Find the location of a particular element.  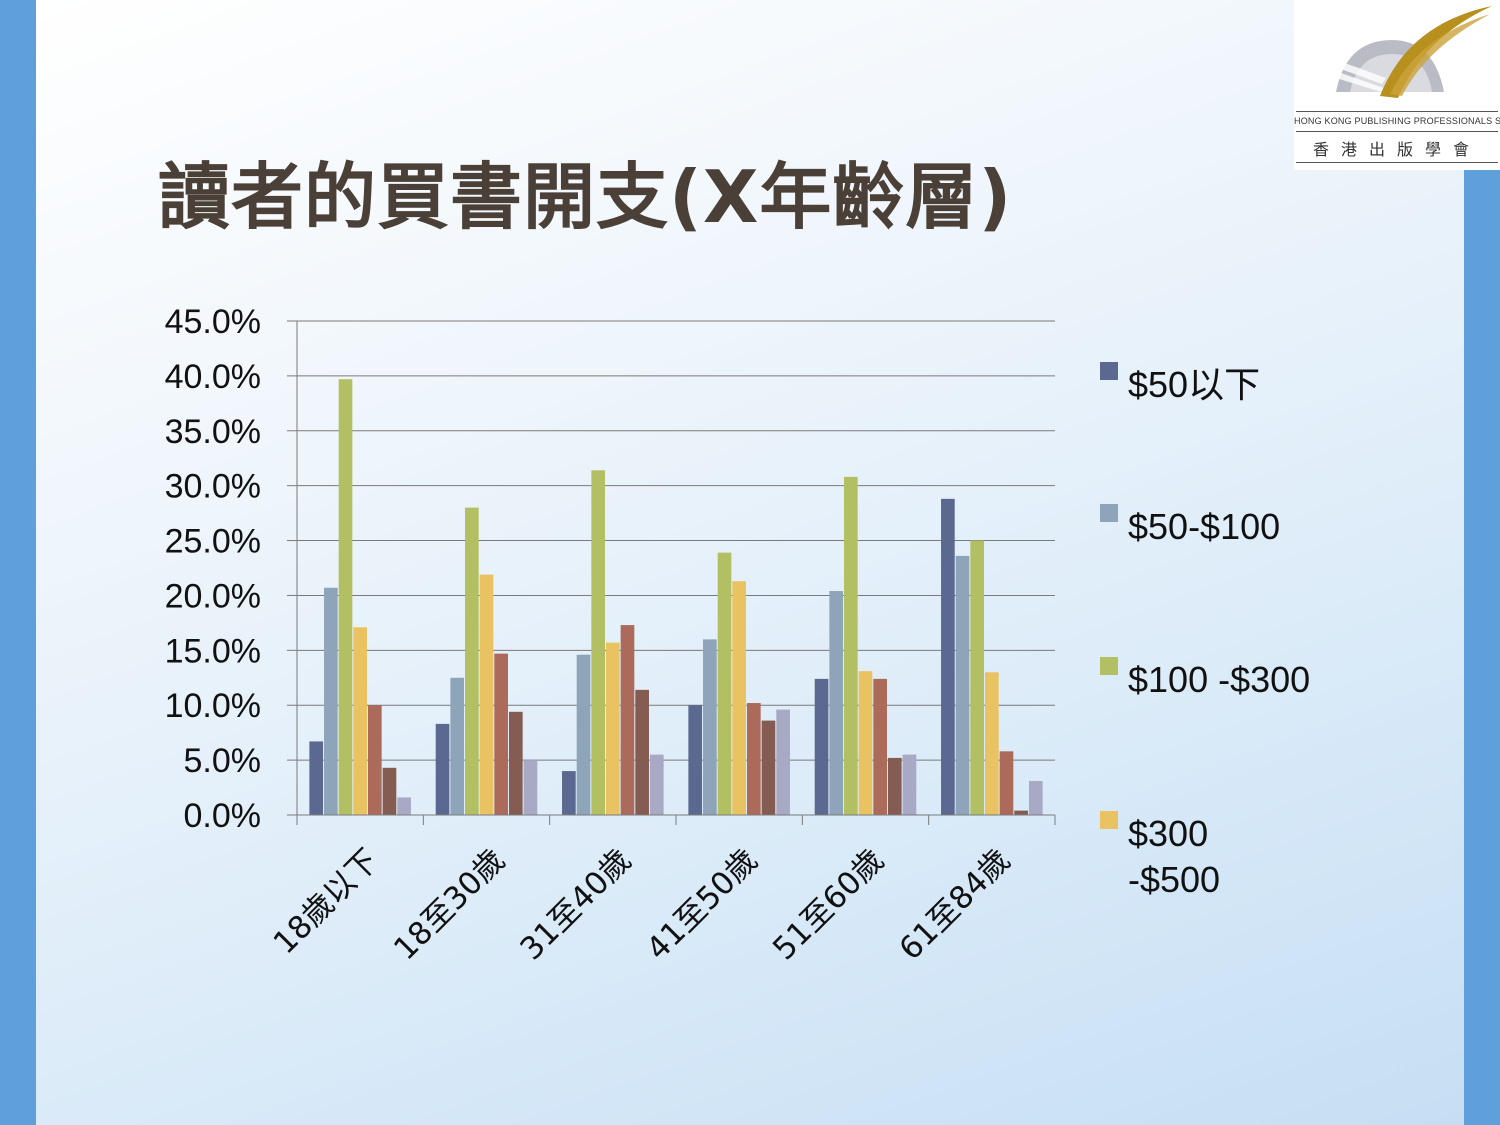

y-tick-label: 40.0% is located at coordinates (213, 377).